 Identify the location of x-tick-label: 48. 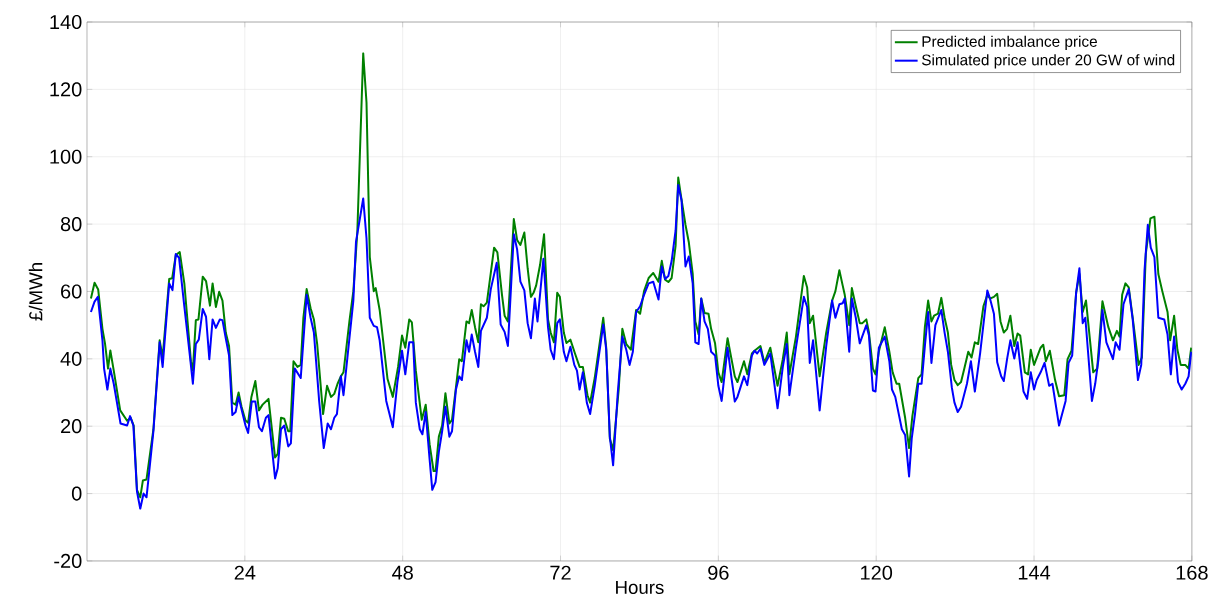
(402, 572).